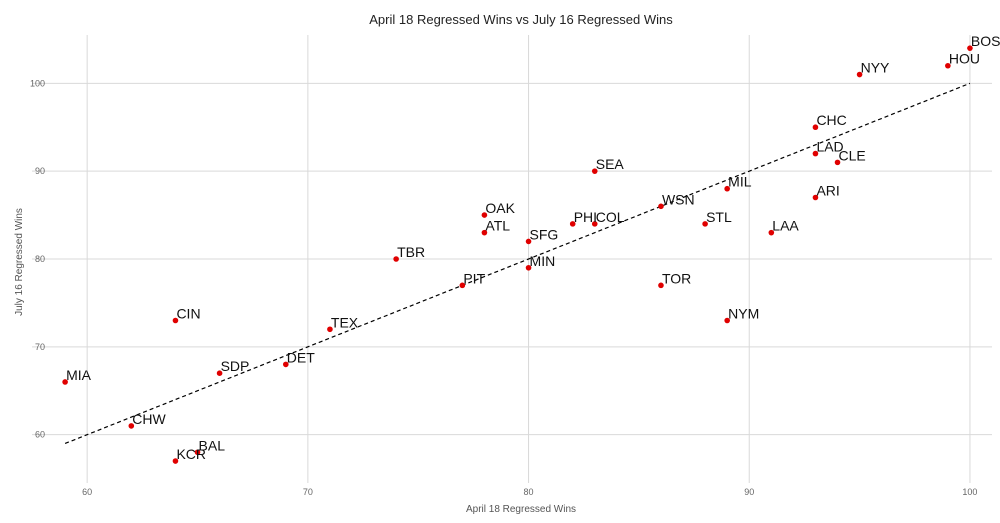  I want to click on data-point-bal, so click(197, 452).